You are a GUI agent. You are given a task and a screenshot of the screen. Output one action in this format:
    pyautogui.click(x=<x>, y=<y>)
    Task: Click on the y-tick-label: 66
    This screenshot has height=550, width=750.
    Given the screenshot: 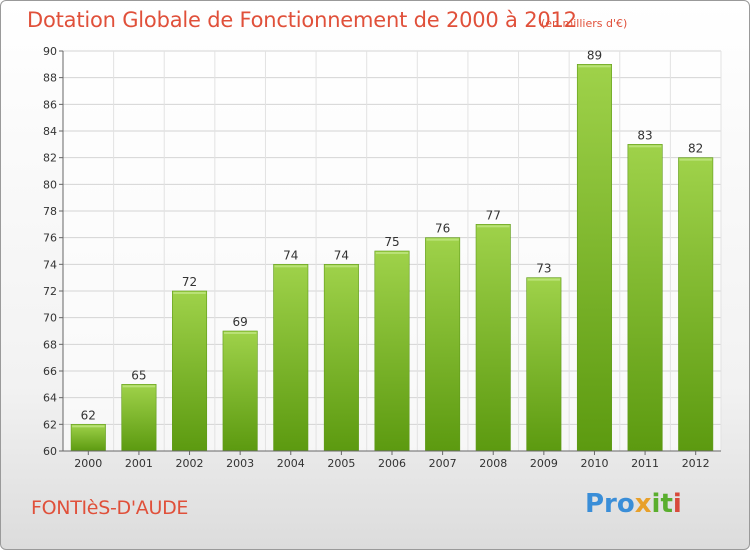 What is the action you would take?
    pyautogui.click(x=50, y=371)
    